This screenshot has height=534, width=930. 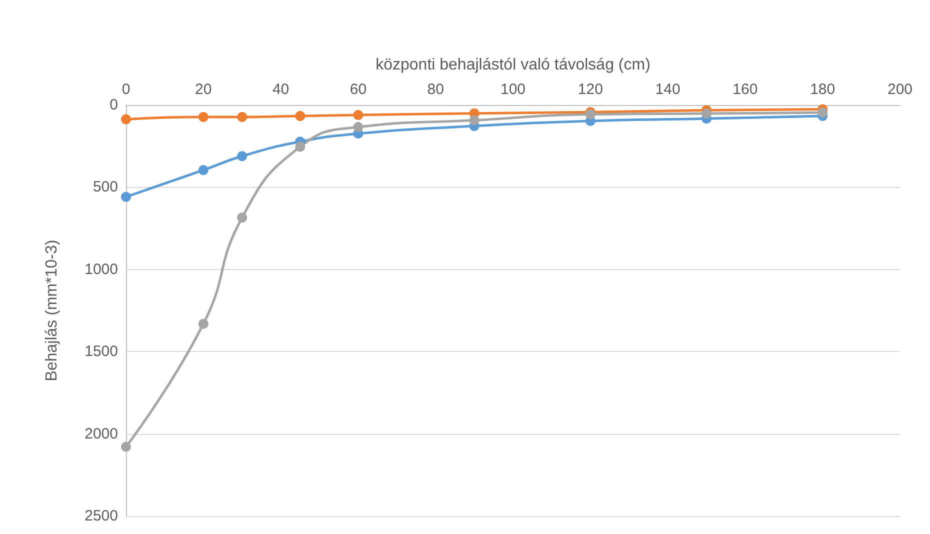 I want to click on x-tick-label: 180, so click(x=823, y=89).